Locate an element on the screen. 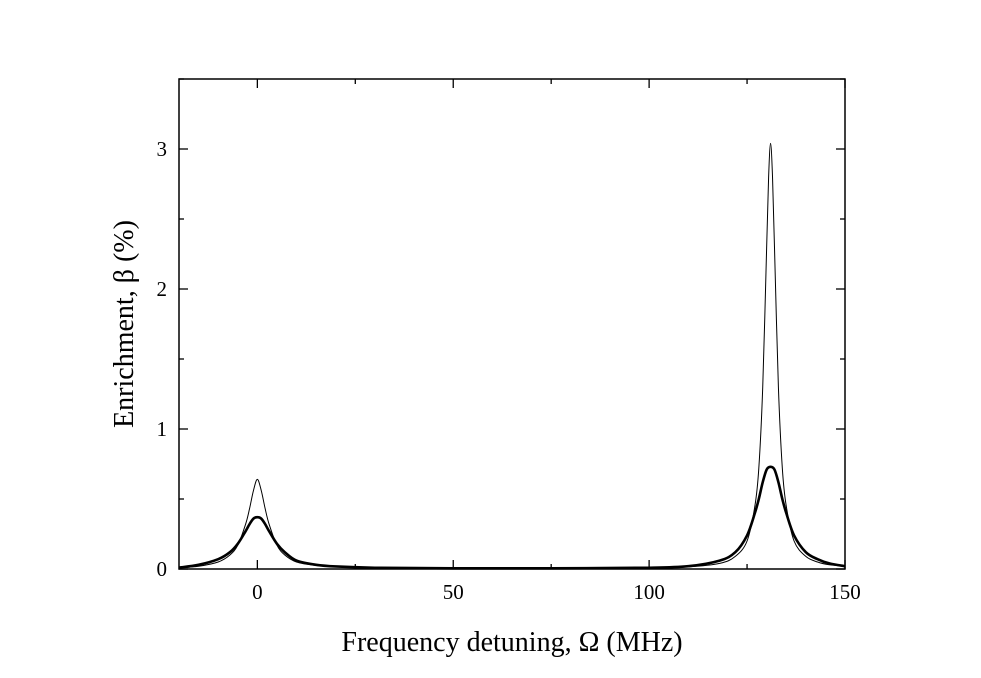 This screenshot has width=981, height=678. x-tick-label: 0 is located at coordinates (257, 592).